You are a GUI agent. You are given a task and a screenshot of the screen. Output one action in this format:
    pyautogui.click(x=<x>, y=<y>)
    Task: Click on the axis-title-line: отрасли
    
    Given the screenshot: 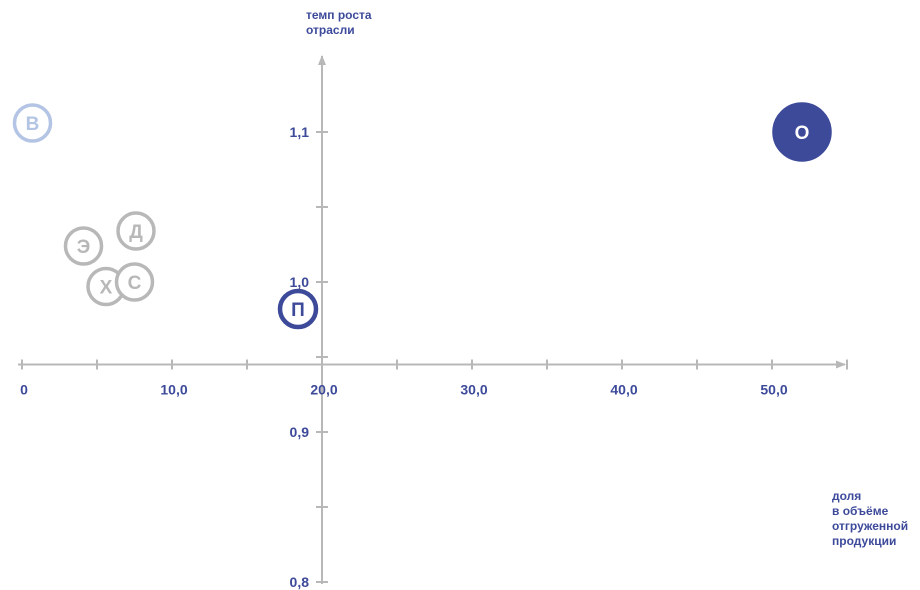 What is the action you would take?
    pyautogui.click(x=330, y=30)
    